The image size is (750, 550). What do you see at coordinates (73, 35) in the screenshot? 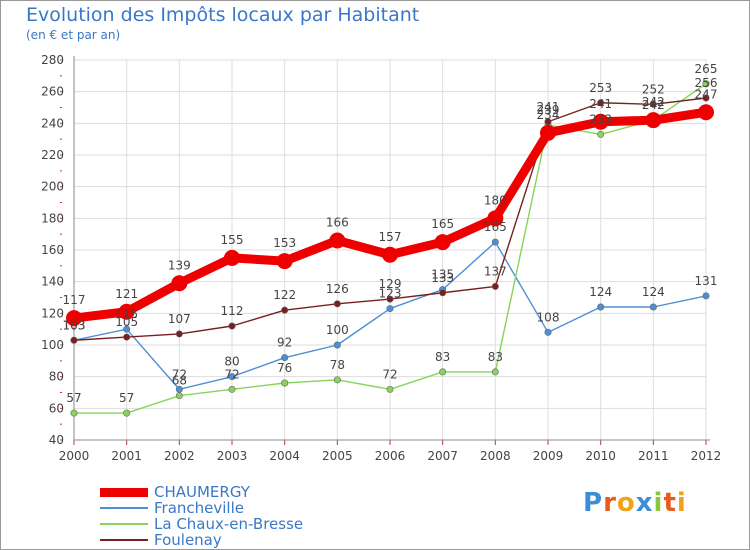
I see `chart-subtitle: (en € et par an)` at bounding box center [73, 35].